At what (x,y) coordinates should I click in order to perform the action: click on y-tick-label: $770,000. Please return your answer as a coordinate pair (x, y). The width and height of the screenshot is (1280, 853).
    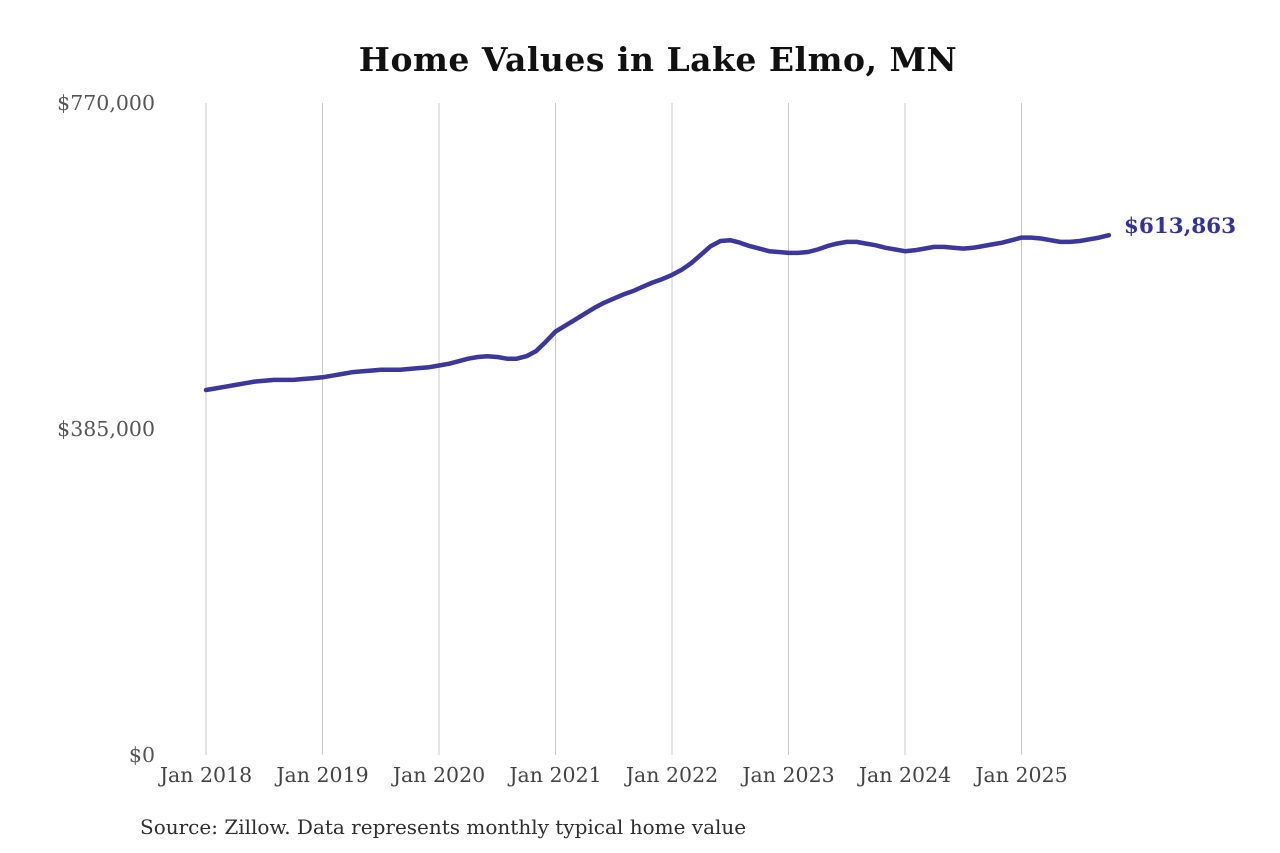
    Looking at the image, I should click on (106, 103).